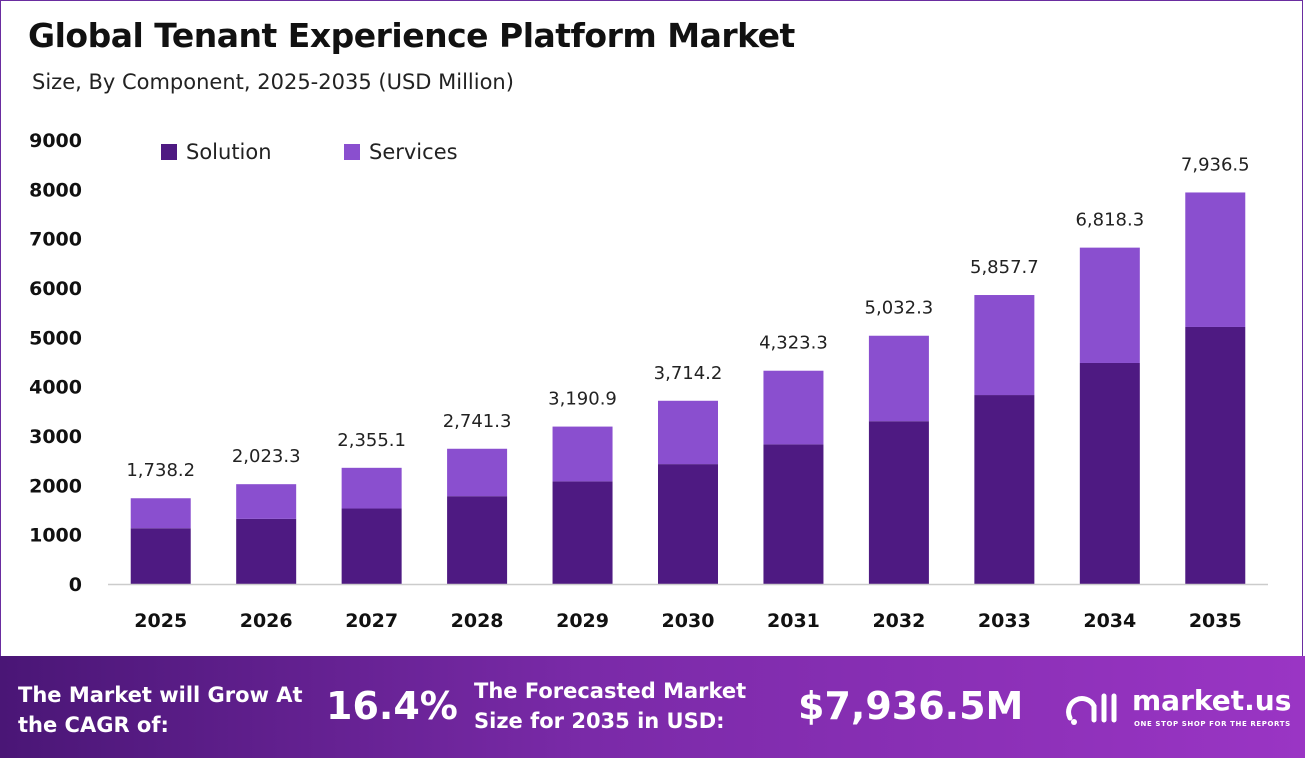 Image resolution: width=1305 pixels, height=758 pixels. What do you see at coordinates (160, 710) in the screenshot?
I see `cagr-label: The Market will Grow At the CAGR of:` at bounding box center [160, 710].